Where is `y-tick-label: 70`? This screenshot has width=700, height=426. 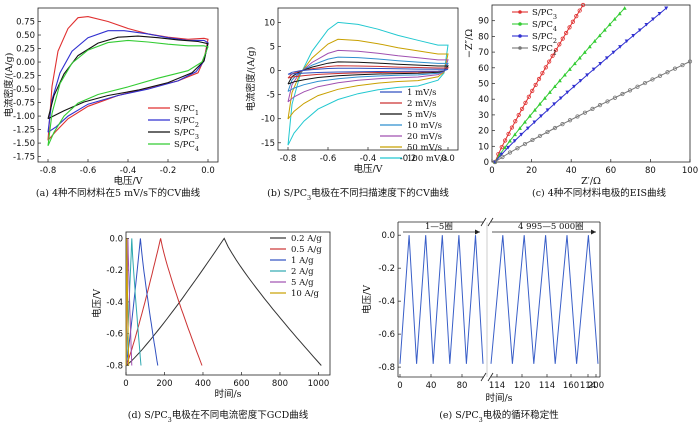
y-tick-label: 70 is located at coordinates (483, 53).